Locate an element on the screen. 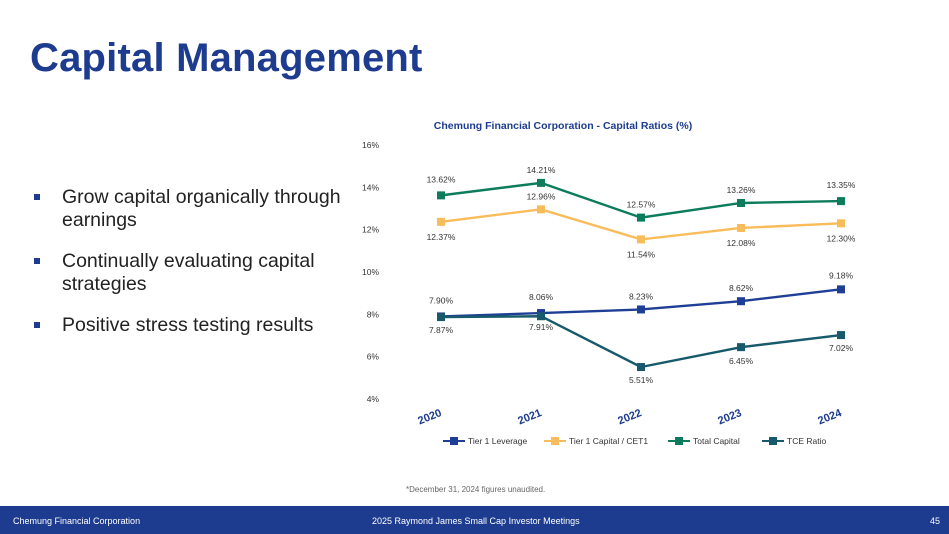 The width and height of the screenshot is (949, 534). data-label: 7.87% is located at coordinates (441, 330).